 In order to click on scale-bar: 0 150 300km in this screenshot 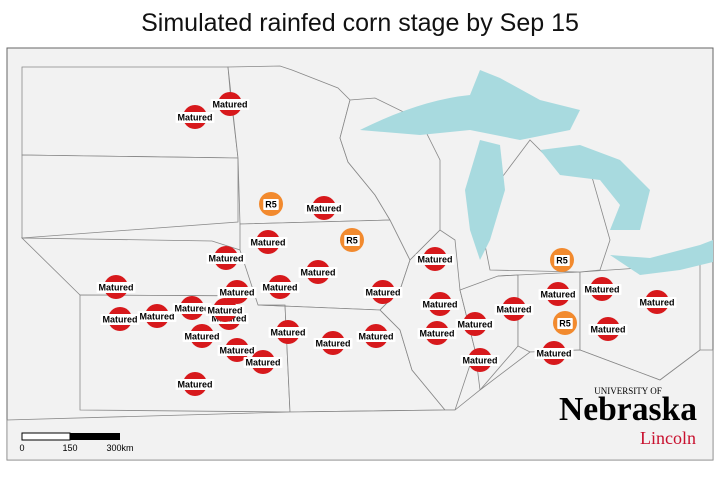, I will do `click(76, 442)`.